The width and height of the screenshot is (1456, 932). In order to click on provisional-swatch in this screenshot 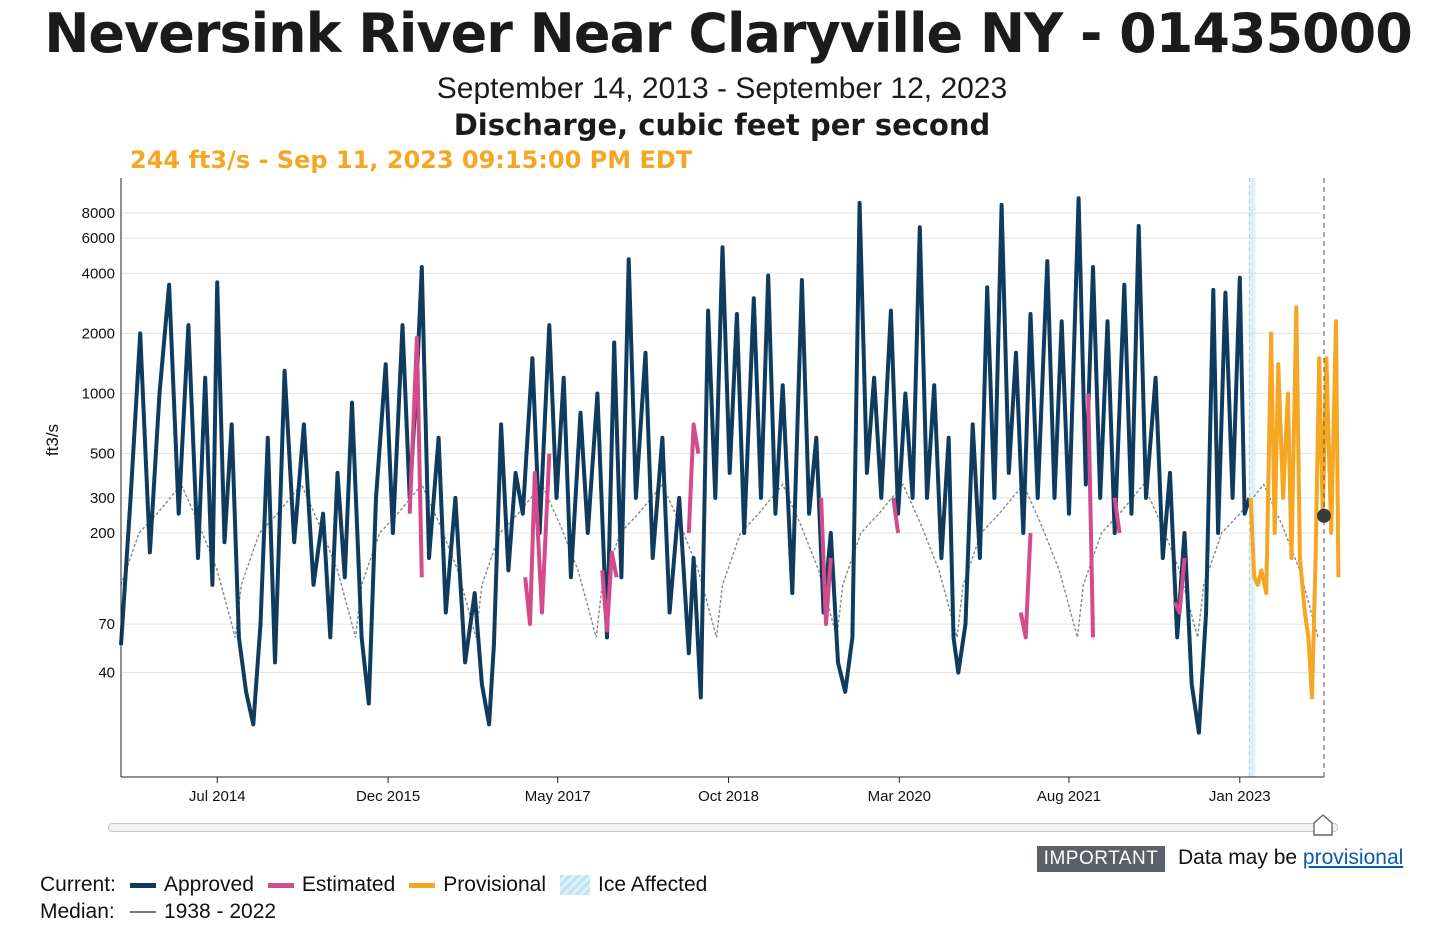, I will do `click(422, 885)`.